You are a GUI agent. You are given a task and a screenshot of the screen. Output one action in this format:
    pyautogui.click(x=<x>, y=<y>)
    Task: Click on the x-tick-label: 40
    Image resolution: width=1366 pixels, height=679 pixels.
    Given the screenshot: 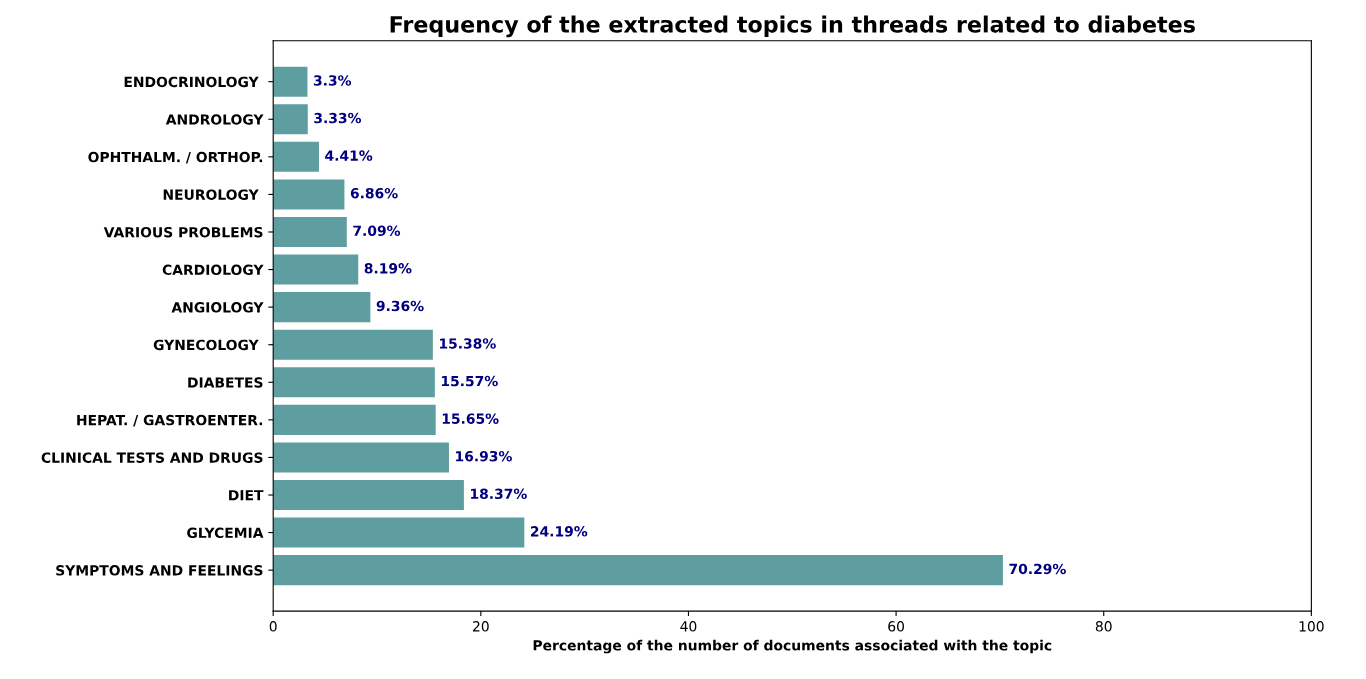 What is the action you would take?
    pyautogui.click(x=688, y=626)
    